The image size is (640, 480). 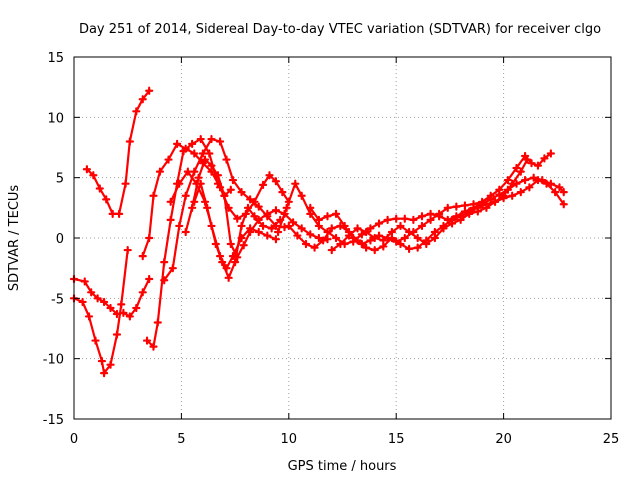 I want to click on x-tick-label: 25, so click(x=611, y=439).